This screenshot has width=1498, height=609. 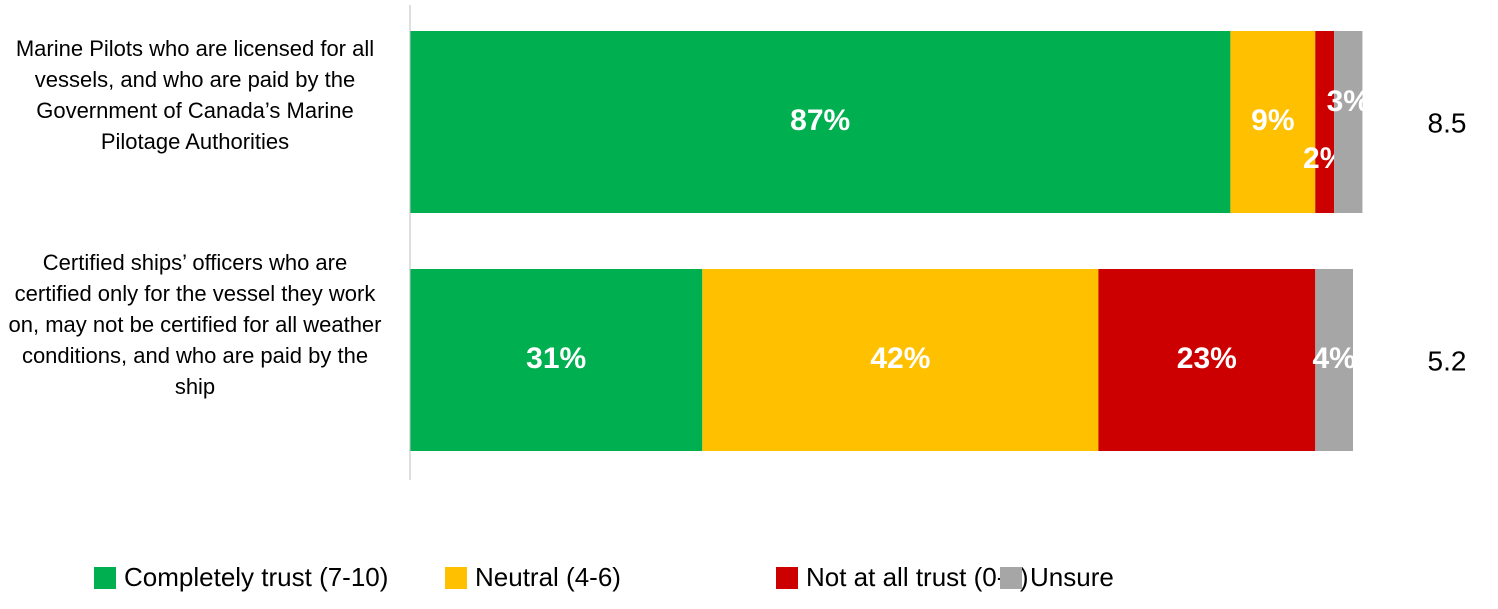 What do you see at coordinates (1447, 122) in the screenshot?
I see `mean-score: 8.5` at bounding box center [1447, 122].